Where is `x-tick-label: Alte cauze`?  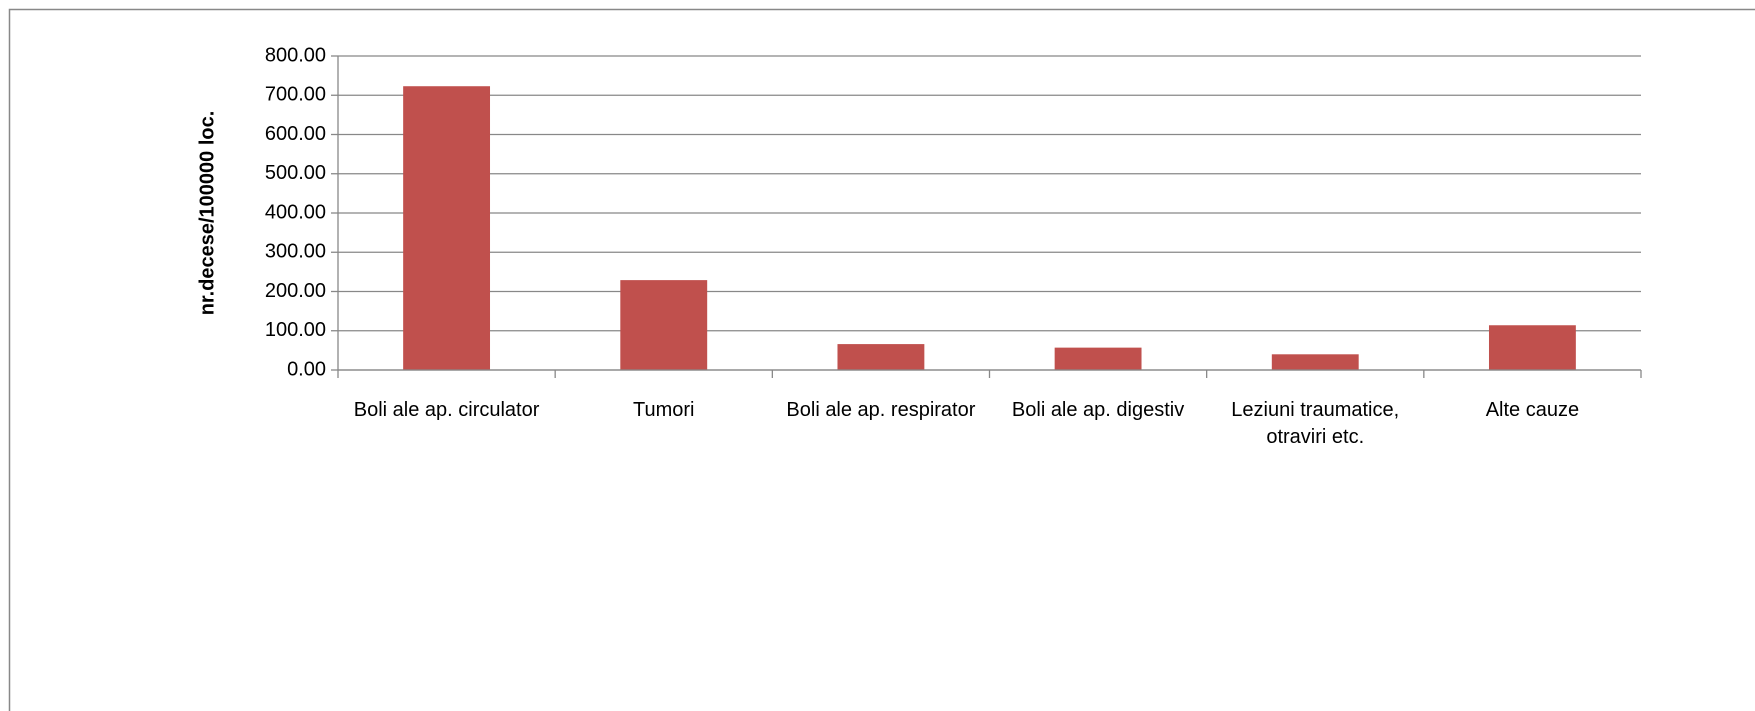 x-tick-label: Alte cauze is located at coordinates (1532, 410).